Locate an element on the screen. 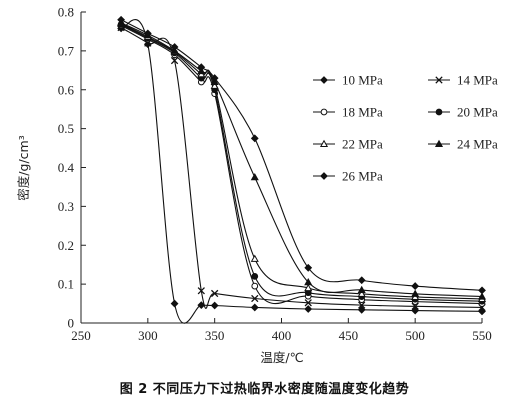  legend-label: 26 MPa is located at coordinates (362, 176).